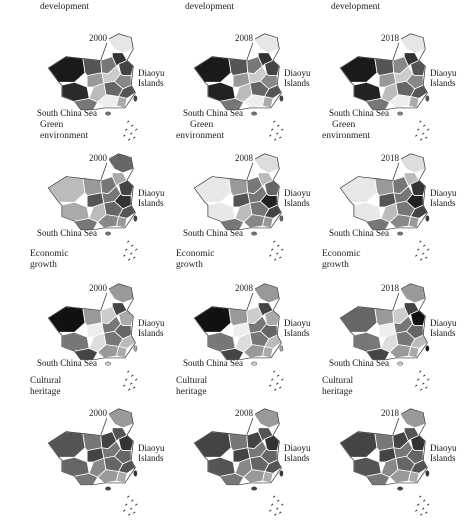  What do you see at coordinates (356, 7) in the screenshot?
I see `top-caption-3: development` at bounding box center [356, 7].